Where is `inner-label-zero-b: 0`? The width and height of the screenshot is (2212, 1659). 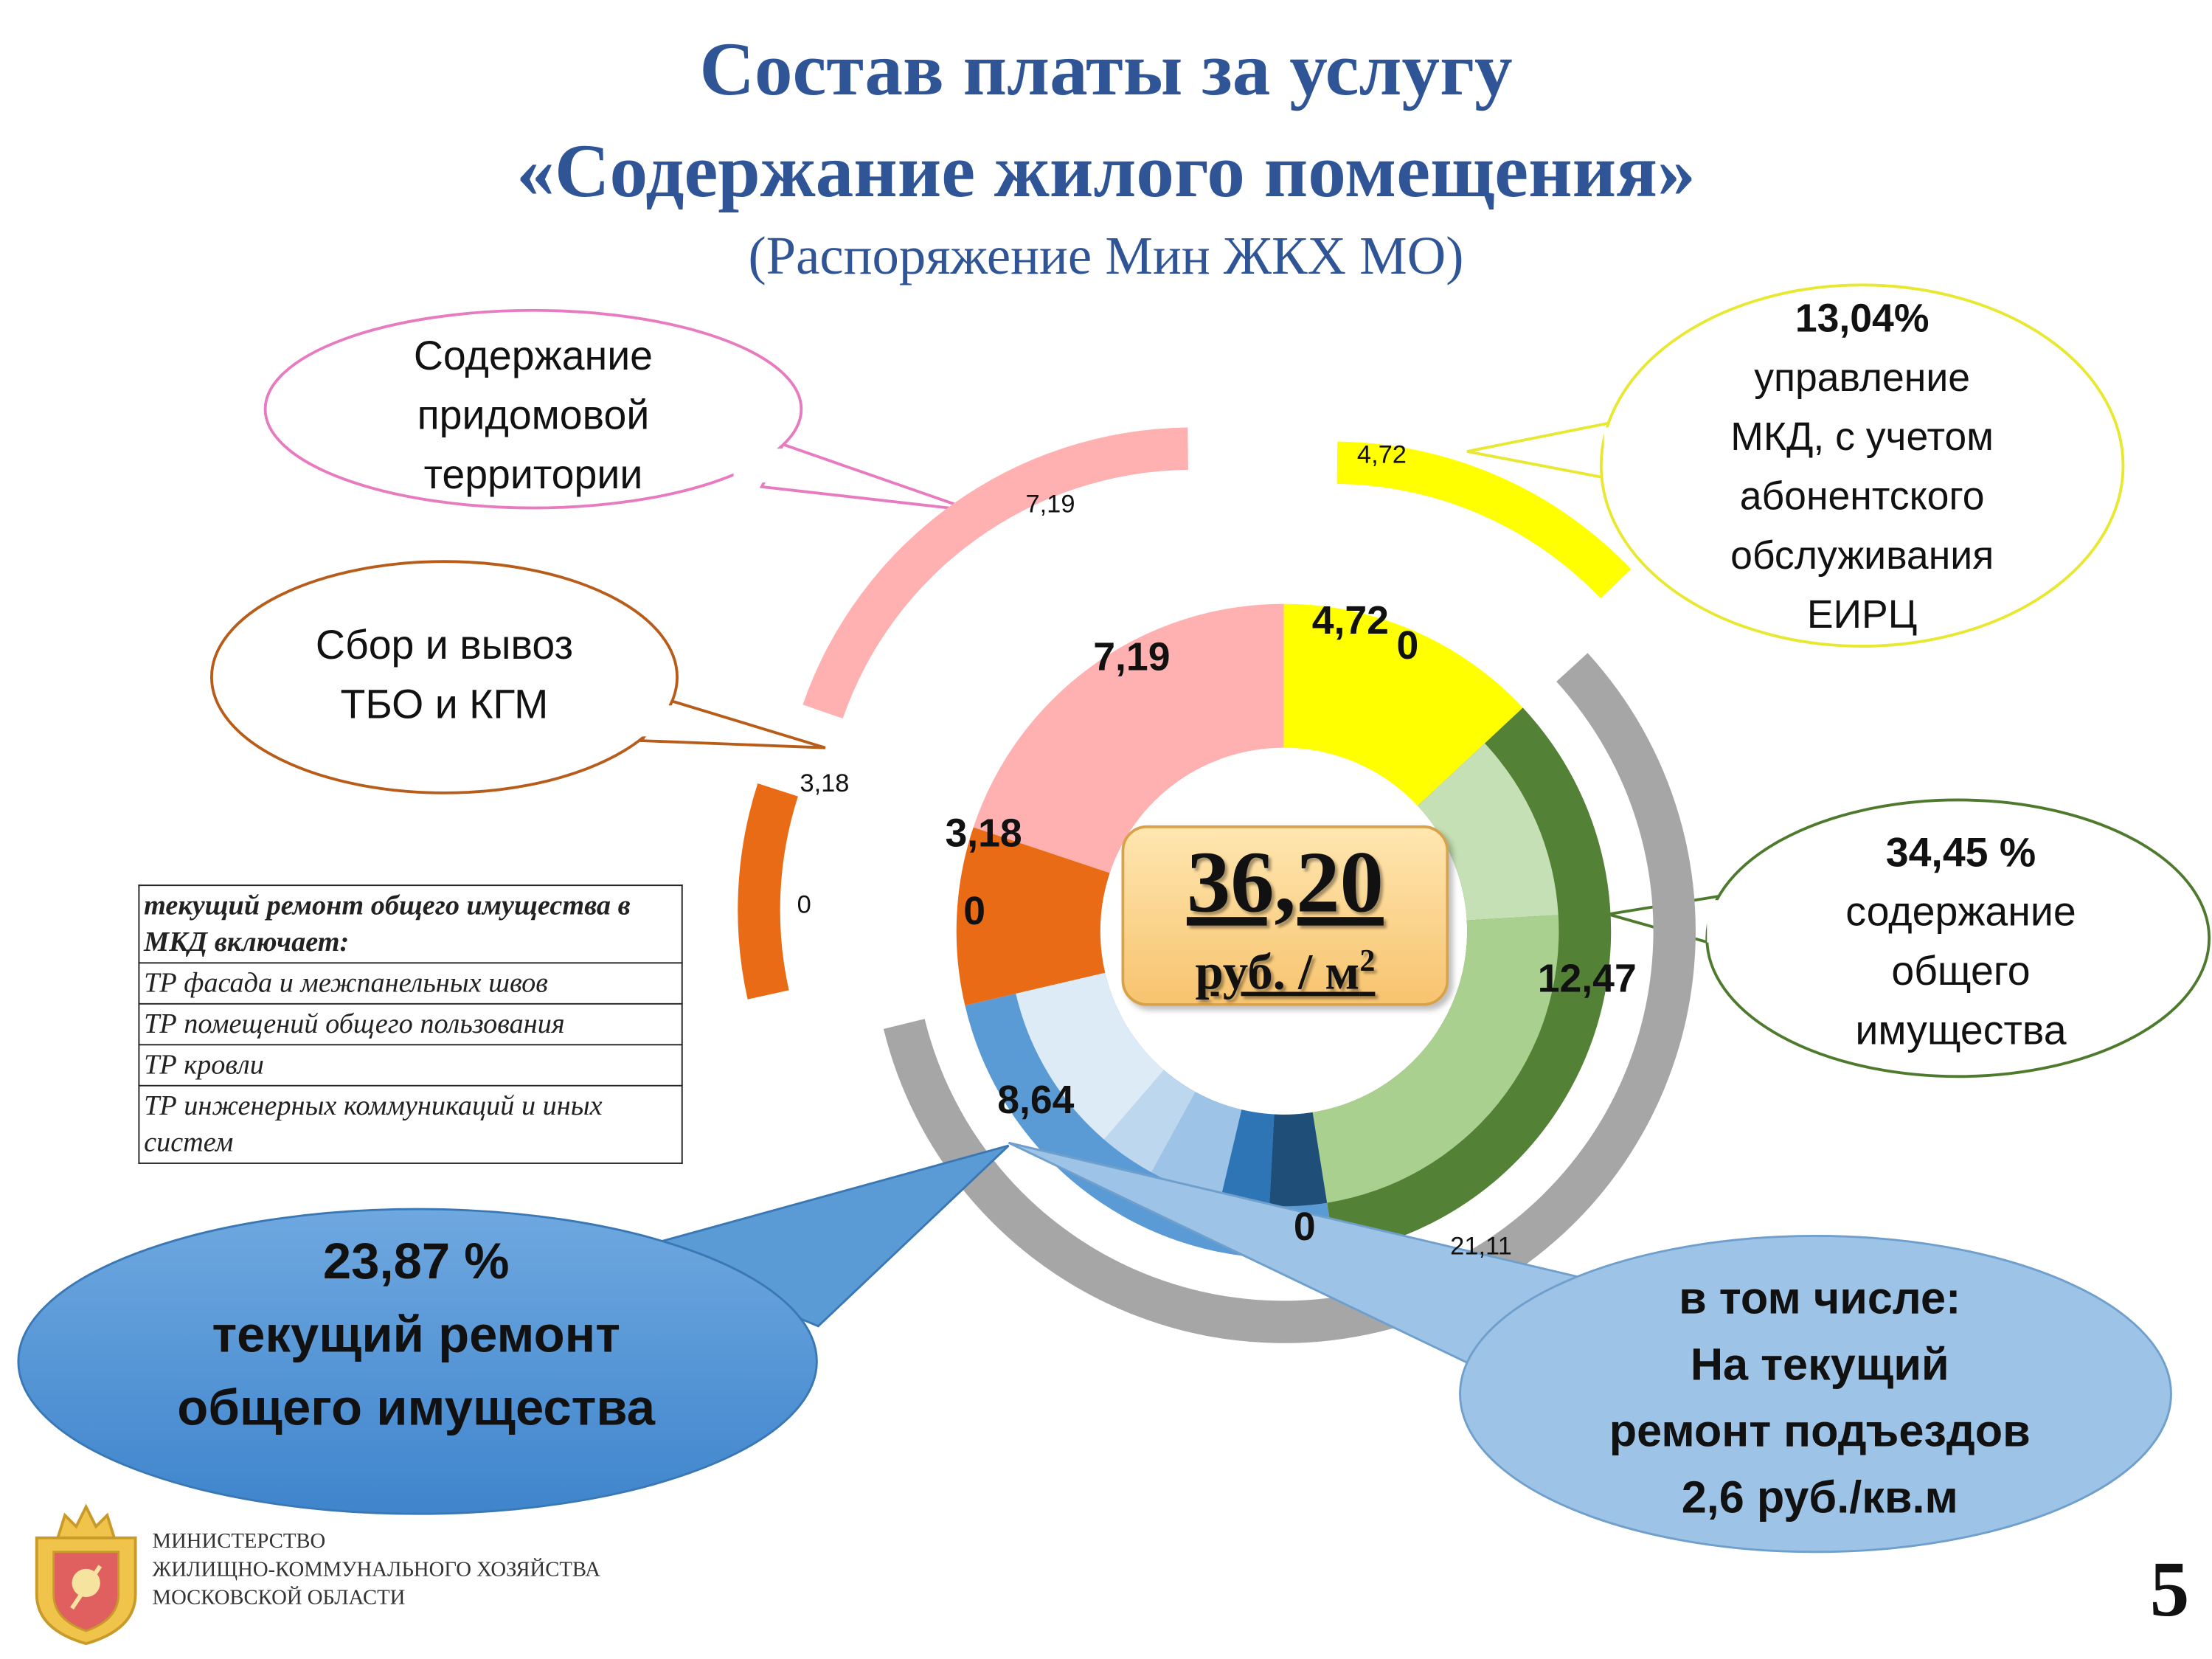
inner-label-zero-b: 0 is located at coordinates (1304, 1227).